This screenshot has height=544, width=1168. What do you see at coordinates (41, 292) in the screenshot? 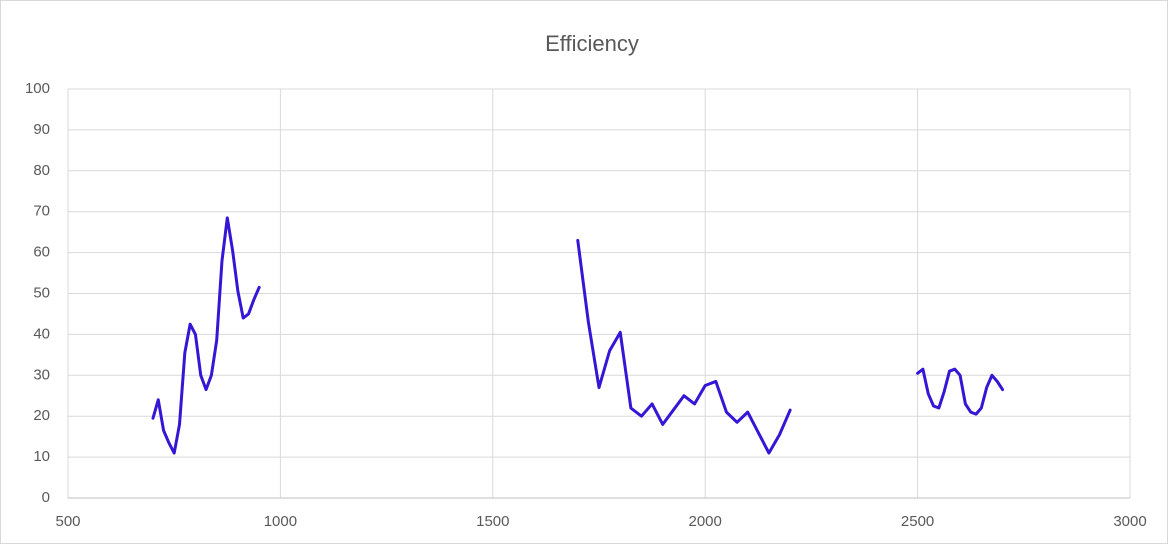
I see `y-tick-label: 50` at bounding box center [41, 292].